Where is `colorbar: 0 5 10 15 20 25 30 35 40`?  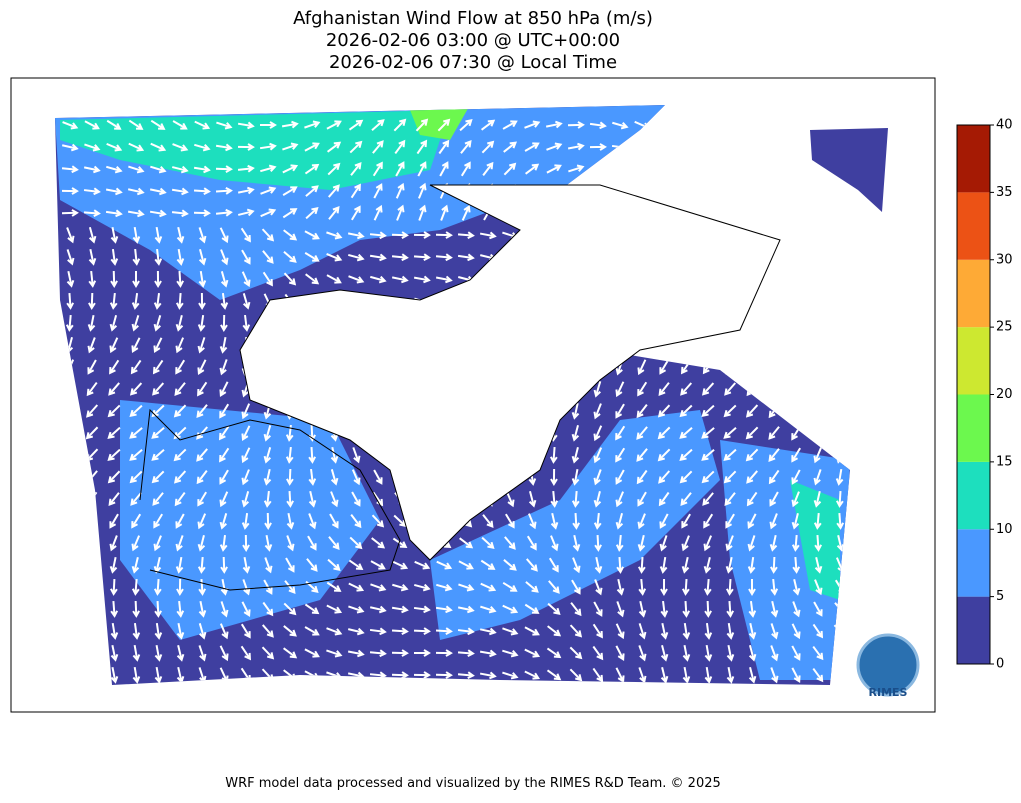 colorbar: 0 5 10 15 20 25 30 35 40 is located at coordinates (984, 395).